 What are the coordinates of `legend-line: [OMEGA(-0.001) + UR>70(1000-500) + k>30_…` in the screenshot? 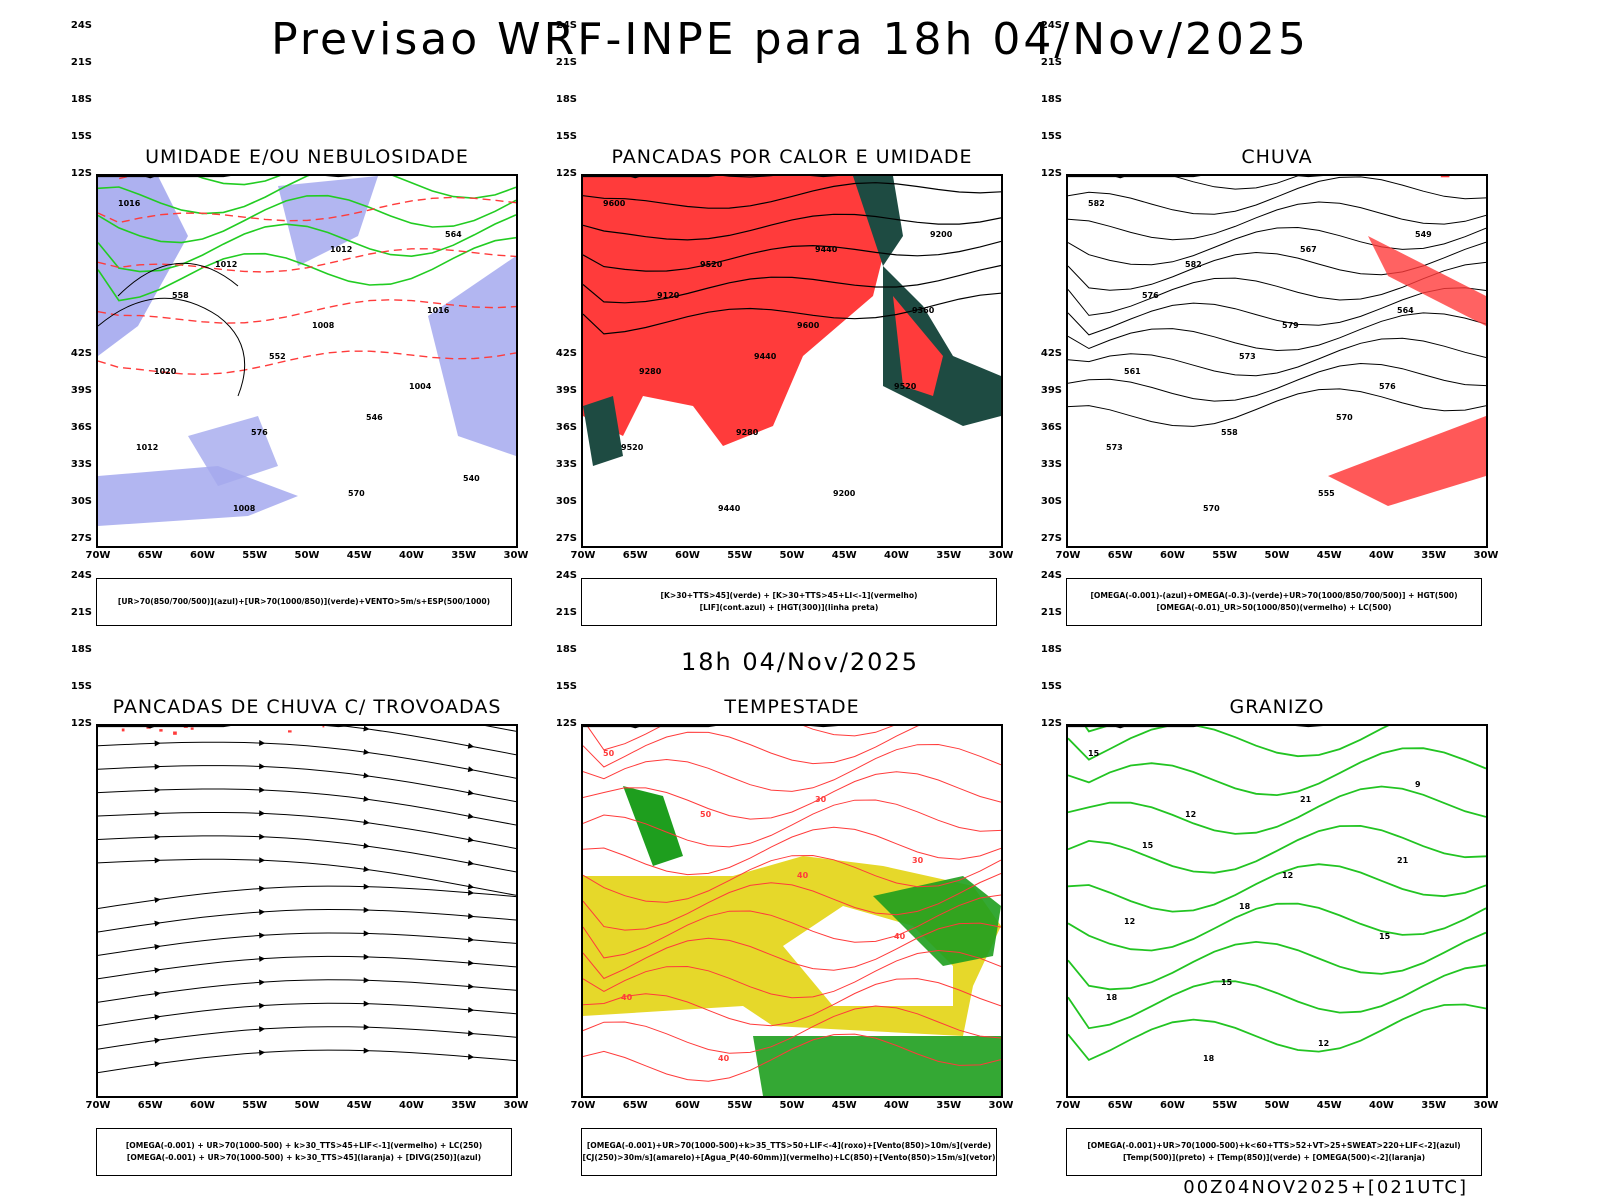 It's located at (304, 1157).